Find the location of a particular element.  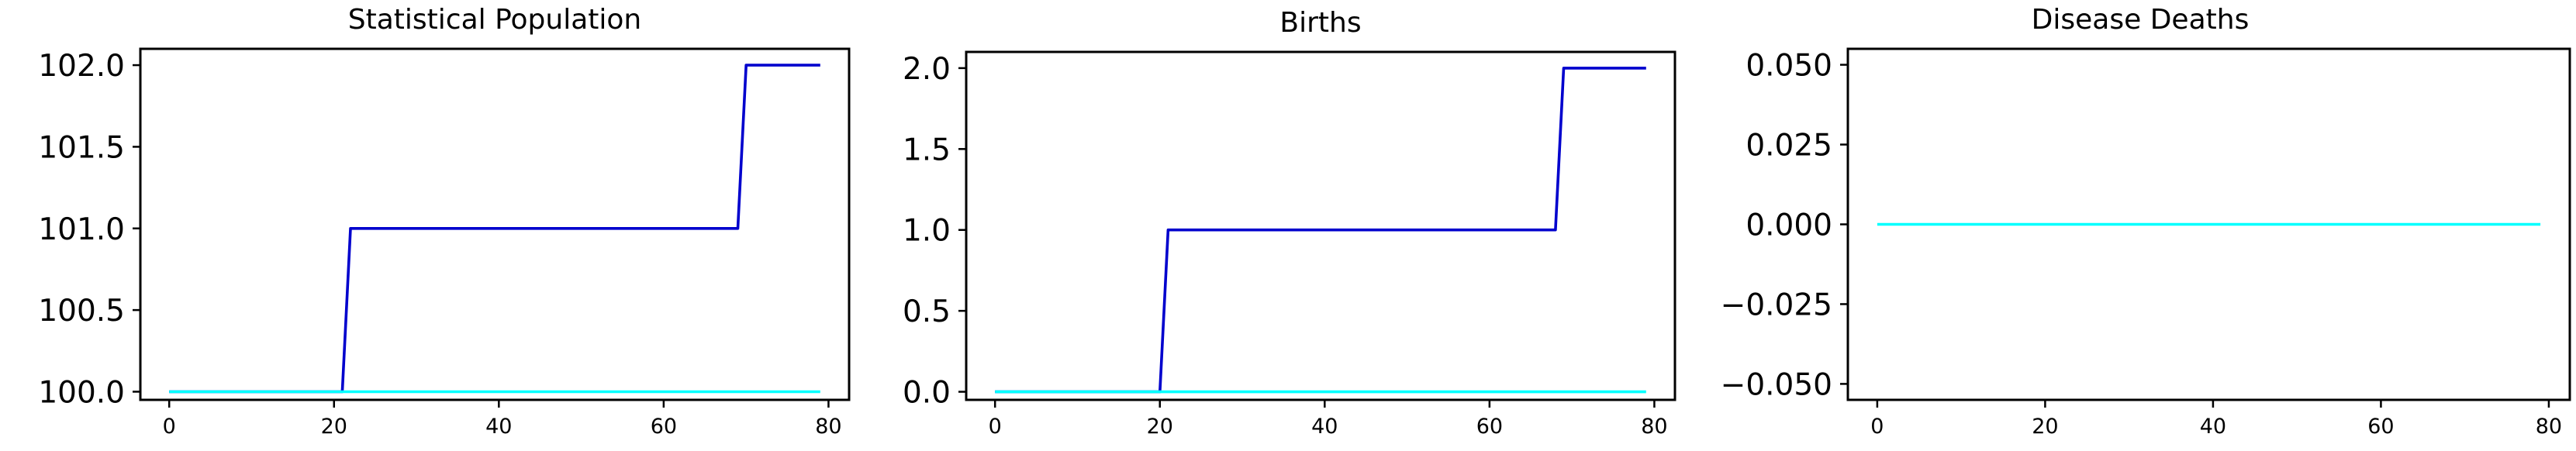

y-tick-label: 102.0 is located at coordinates (82, 66).